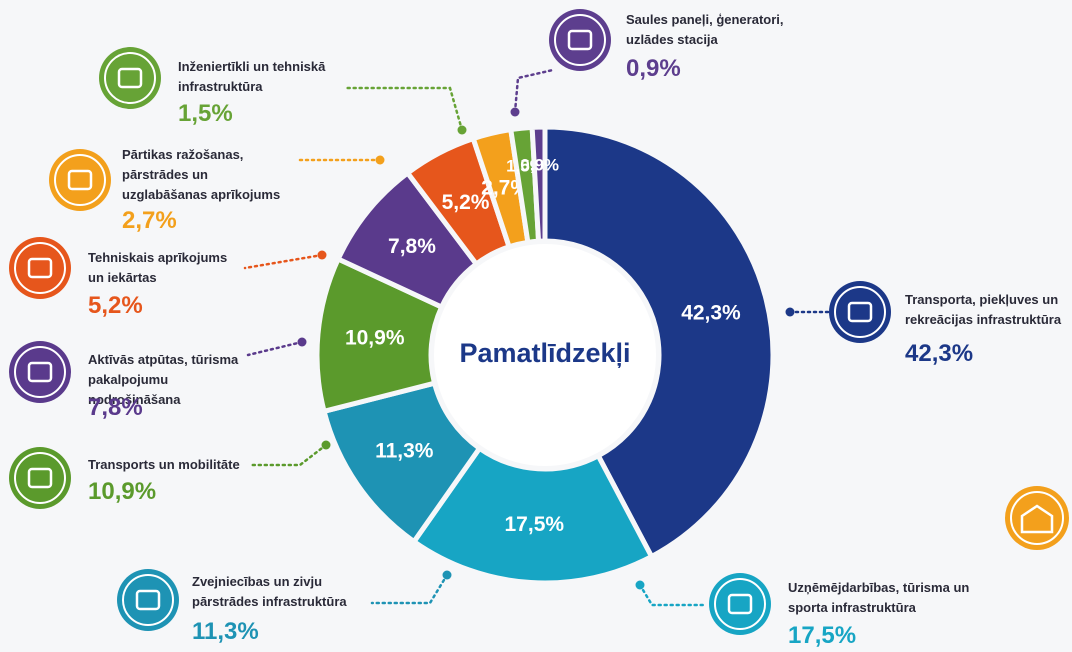 The width and height of the screenshot is (1072, 652). I want to click on category-name: Inženiertīkli un tehniskā infrastruktūra, so click(252, 76).